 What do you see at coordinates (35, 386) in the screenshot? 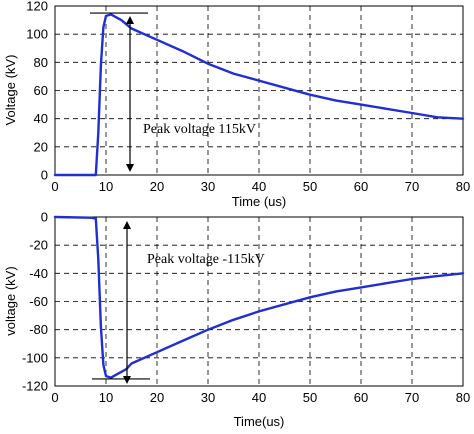
I see `y-tick-label: -120` at bounding box center [35, 386].